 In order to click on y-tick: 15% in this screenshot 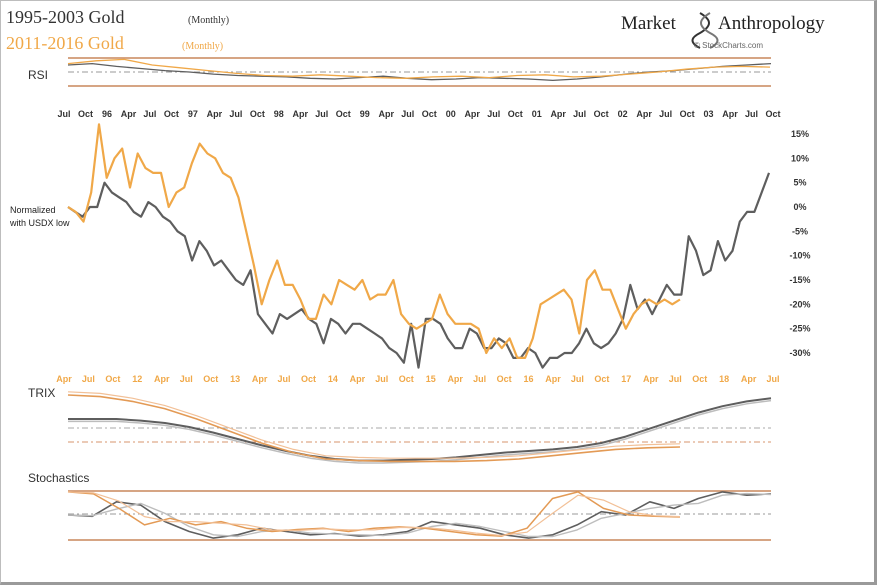, I will do `click(800, 134)`.